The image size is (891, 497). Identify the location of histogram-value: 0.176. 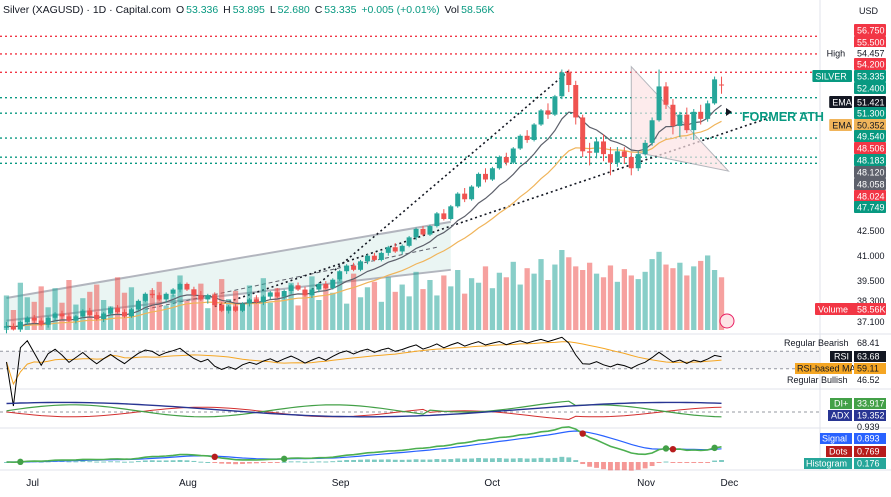
(868, 464).